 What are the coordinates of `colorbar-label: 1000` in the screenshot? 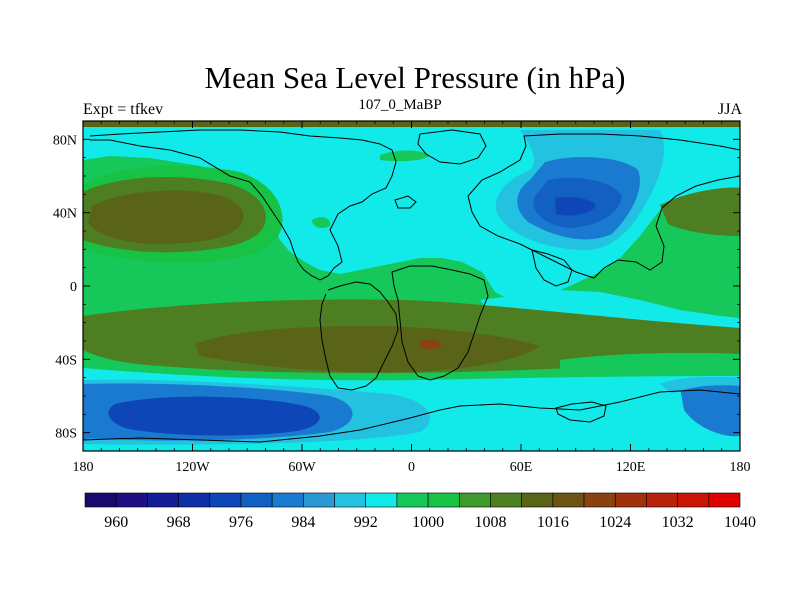 It's located at (428, 522).